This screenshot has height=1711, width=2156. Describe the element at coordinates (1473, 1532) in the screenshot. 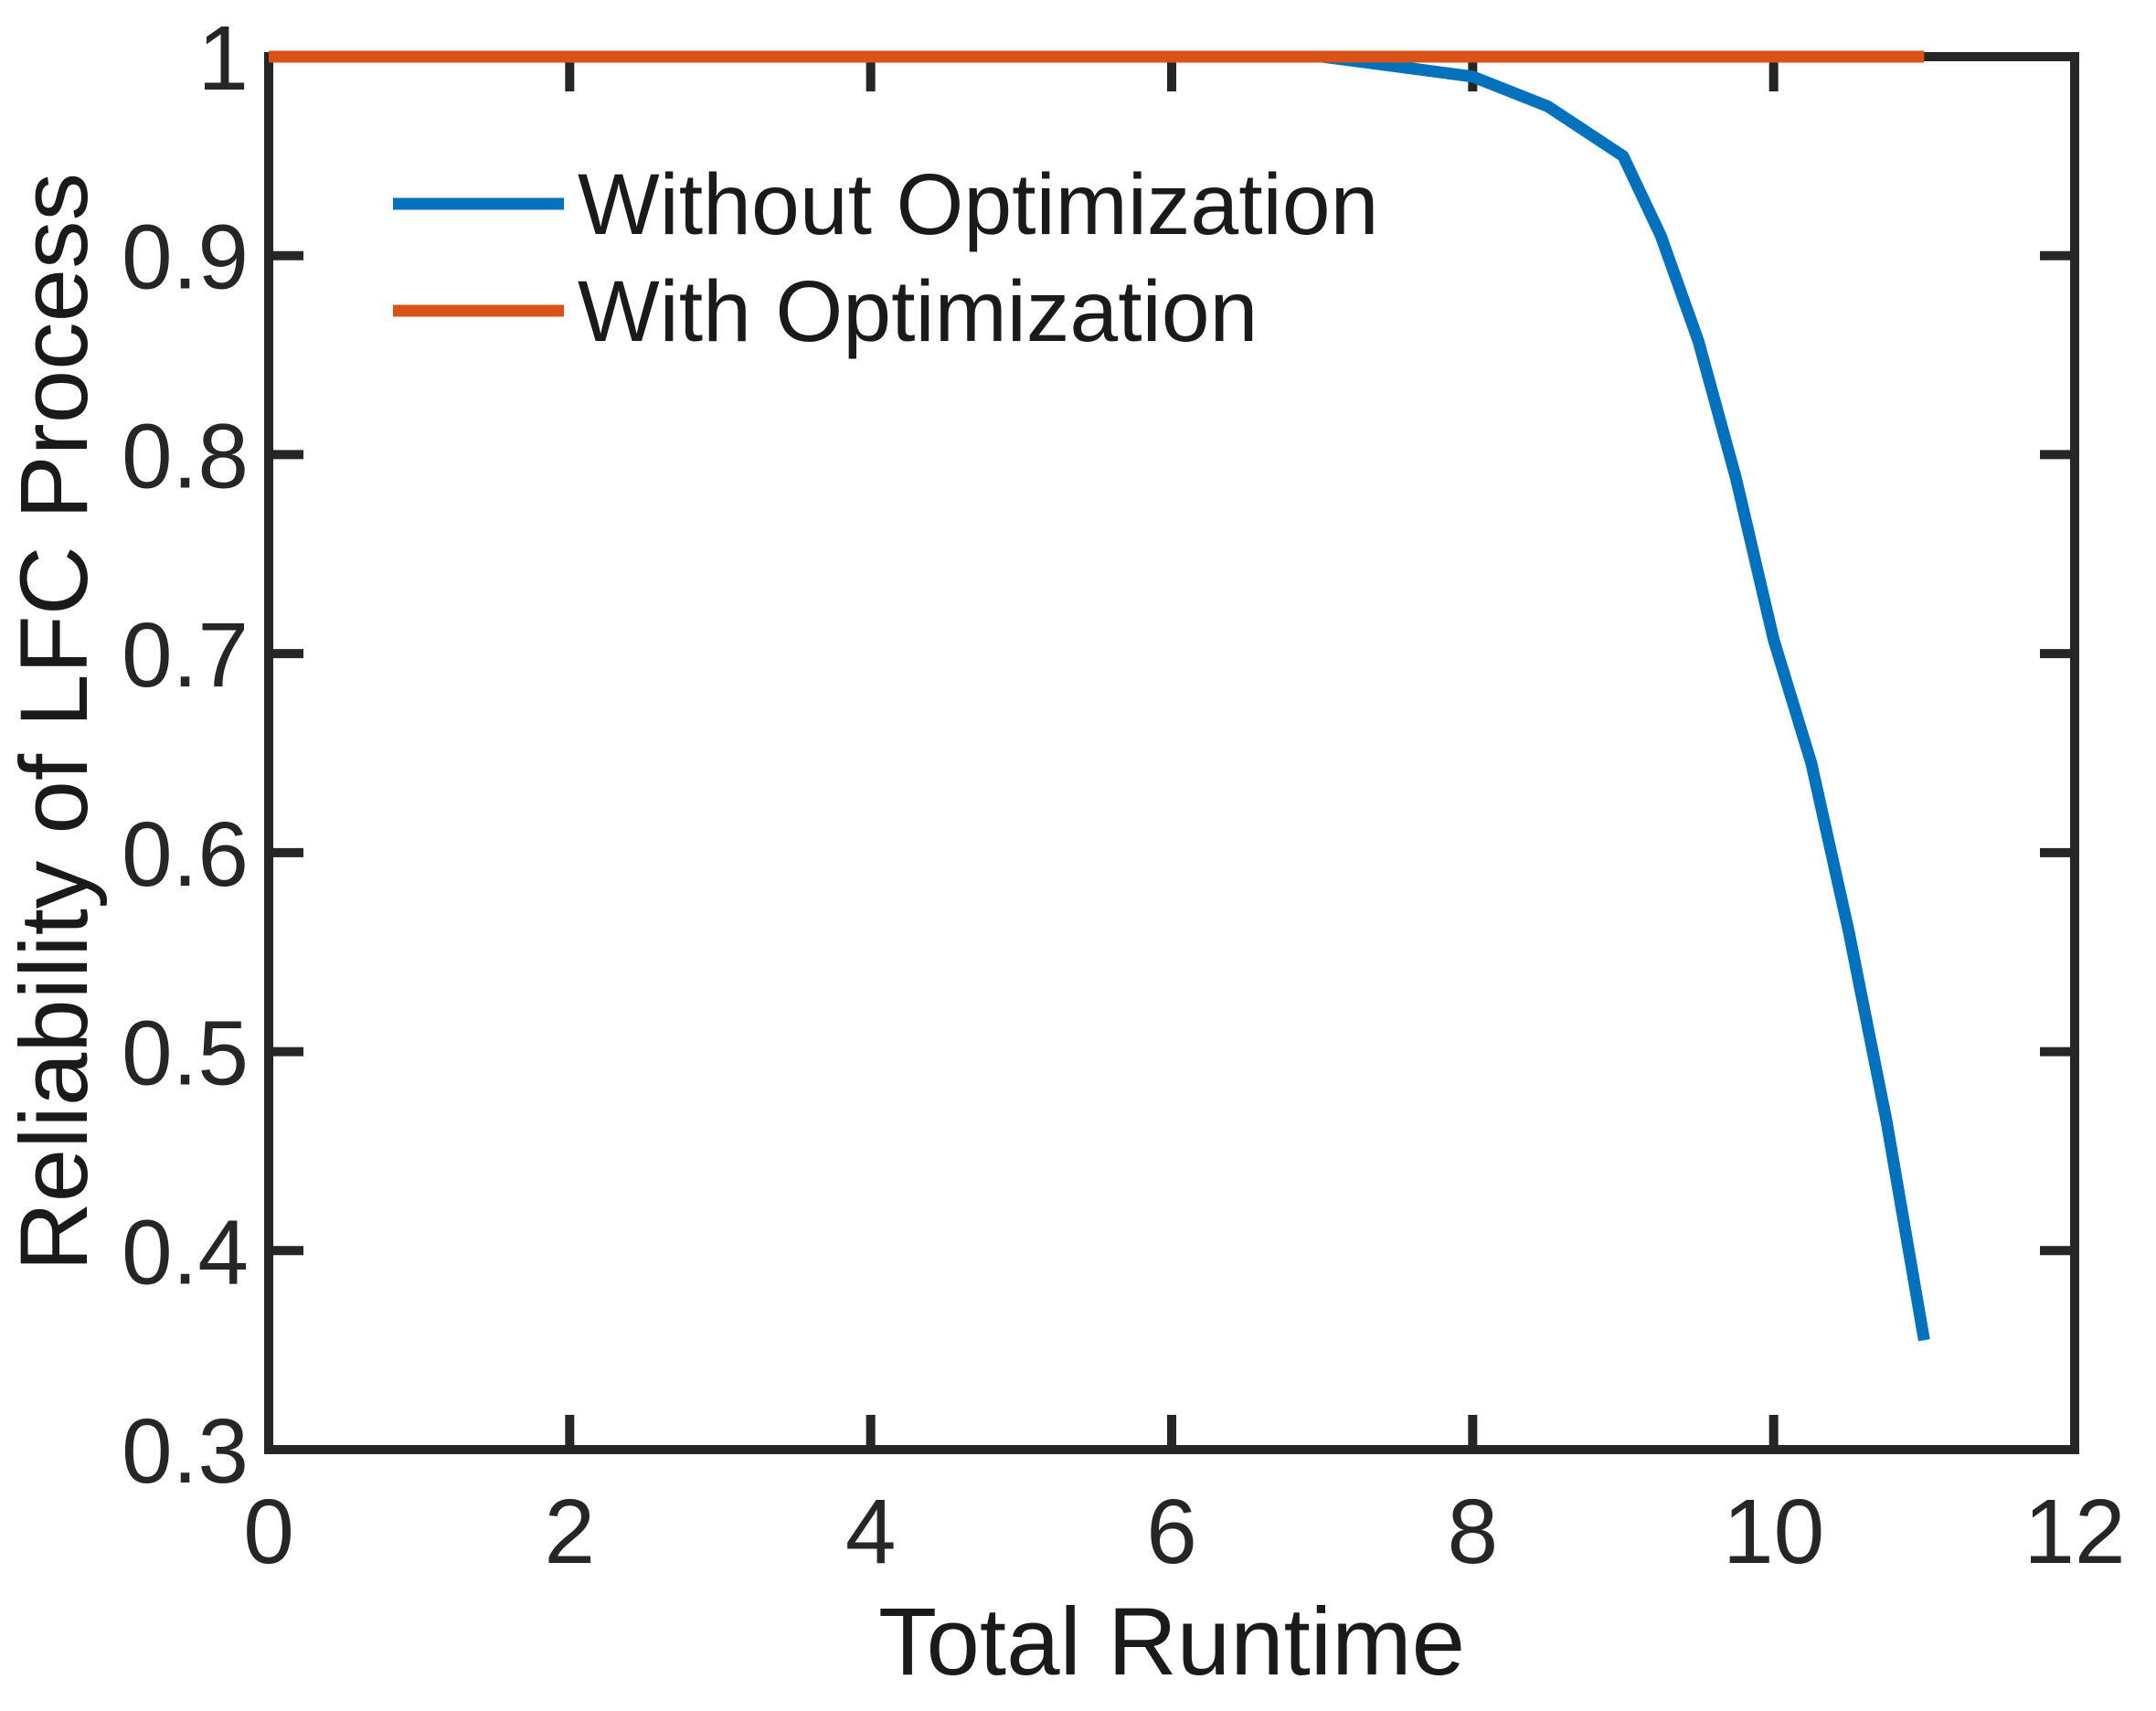

I see `x-tick-label: 8` at that location.